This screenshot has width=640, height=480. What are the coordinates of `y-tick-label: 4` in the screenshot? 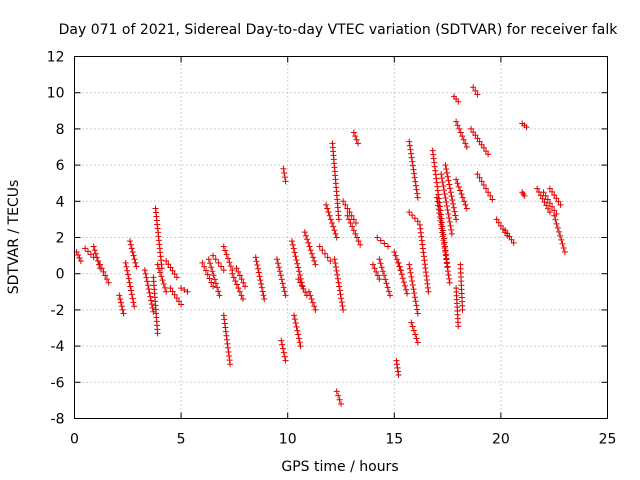 It's located at (60, 202).